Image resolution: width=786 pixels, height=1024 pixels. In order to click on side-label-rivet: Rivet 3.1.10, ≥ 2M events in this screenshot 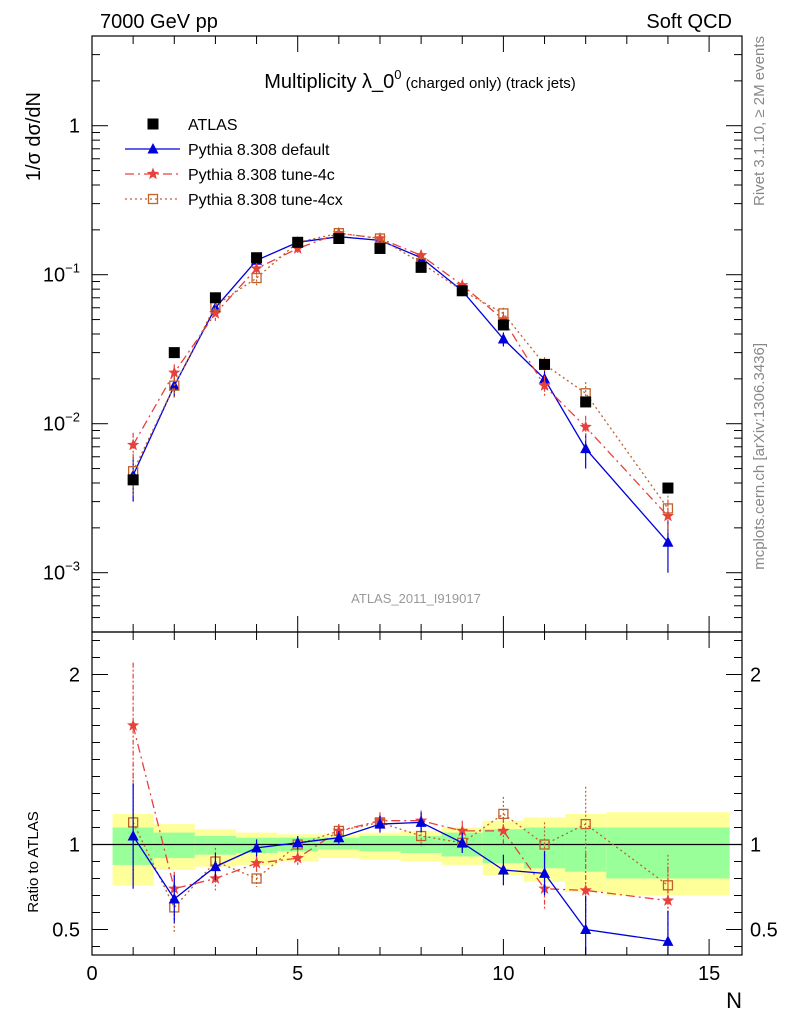, I will do `click(759, 121)`.